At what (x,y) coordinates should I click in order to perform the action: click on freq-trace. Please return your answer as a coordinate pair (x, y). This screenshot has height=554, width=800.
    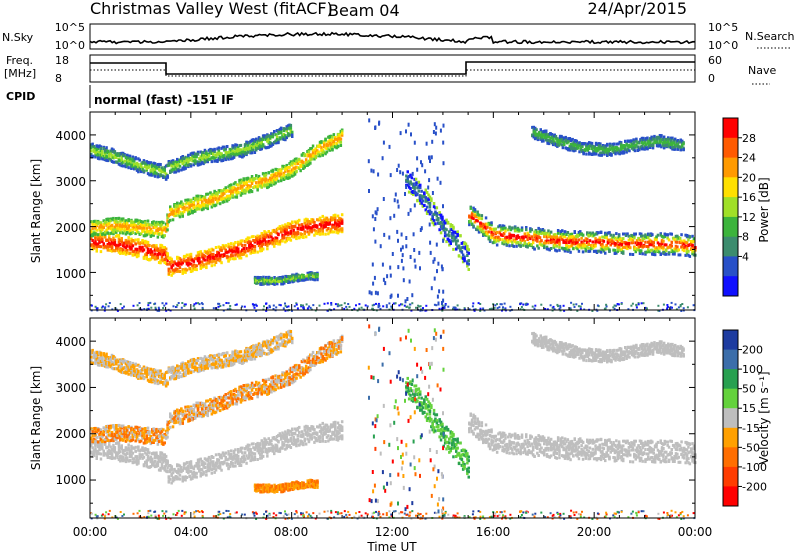
    Looking at the image, I should click on (392, 68).